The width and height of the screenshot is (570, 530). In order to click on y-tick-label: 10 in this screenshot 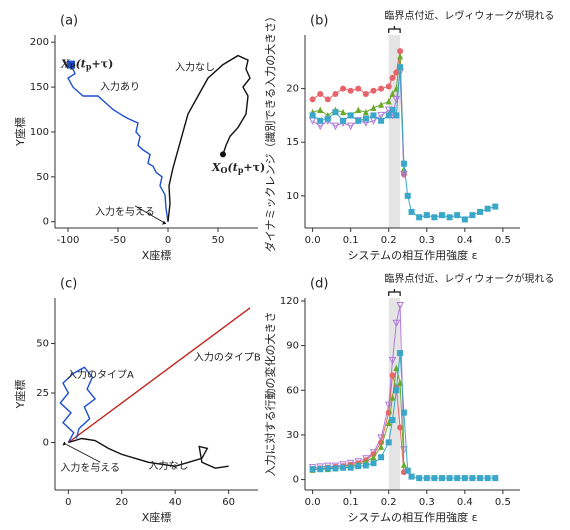, I will do `click(292, 196)`.